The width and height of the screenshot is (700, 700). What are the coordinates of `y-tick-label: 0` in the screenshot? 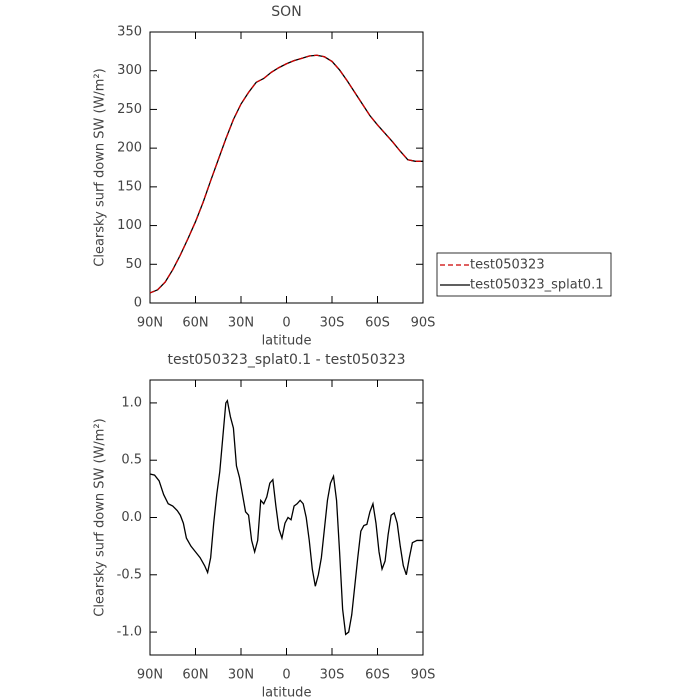 It's located at (138, 303).